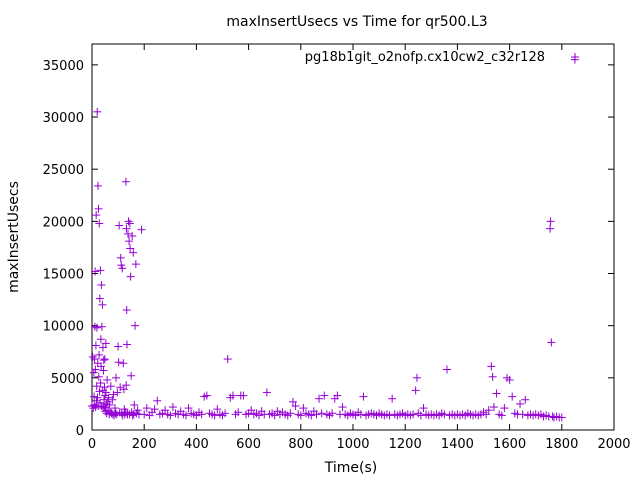  Describe the element at coordinates (63, 170) in the screenshot. I see `y-tick-label: 25000` at that location.